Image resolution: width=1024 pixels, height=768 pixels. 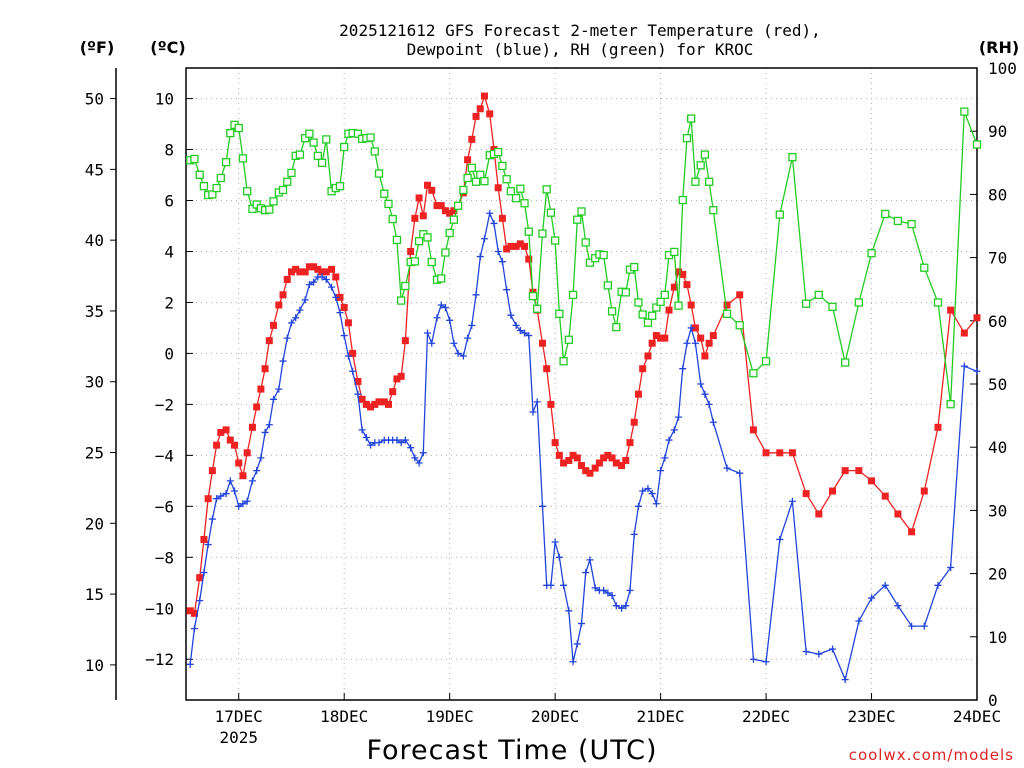 What do you see at coordinates (159, 608) in the screenshot?
I see `celsius-tick-label: −10` at bounding box center [159, 608].